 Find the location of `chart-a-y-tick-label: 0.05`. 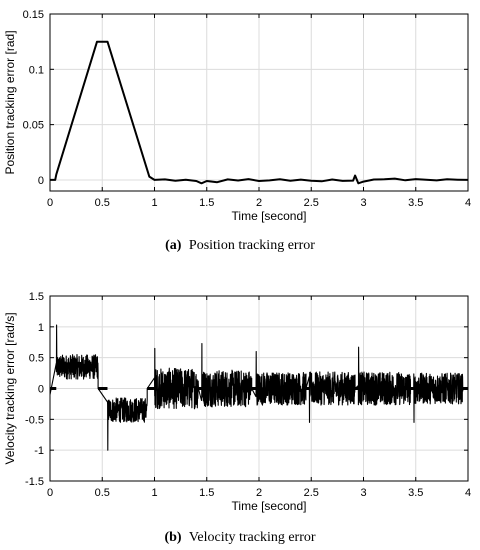

chart-a-y-tick-label: 0.05 is located at coordinates (33, 126).